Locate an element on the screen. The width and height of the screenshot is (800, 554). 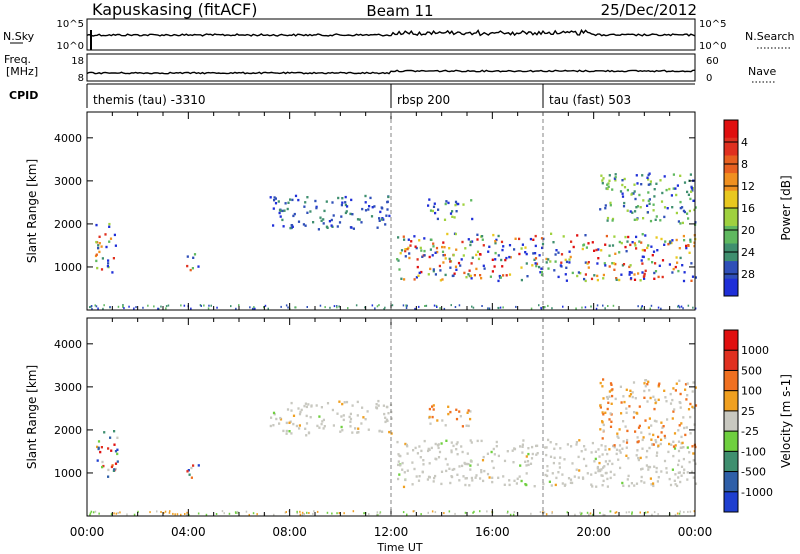
cpid-segment-label: rbsp 200 is located at coordinates (423, 100).